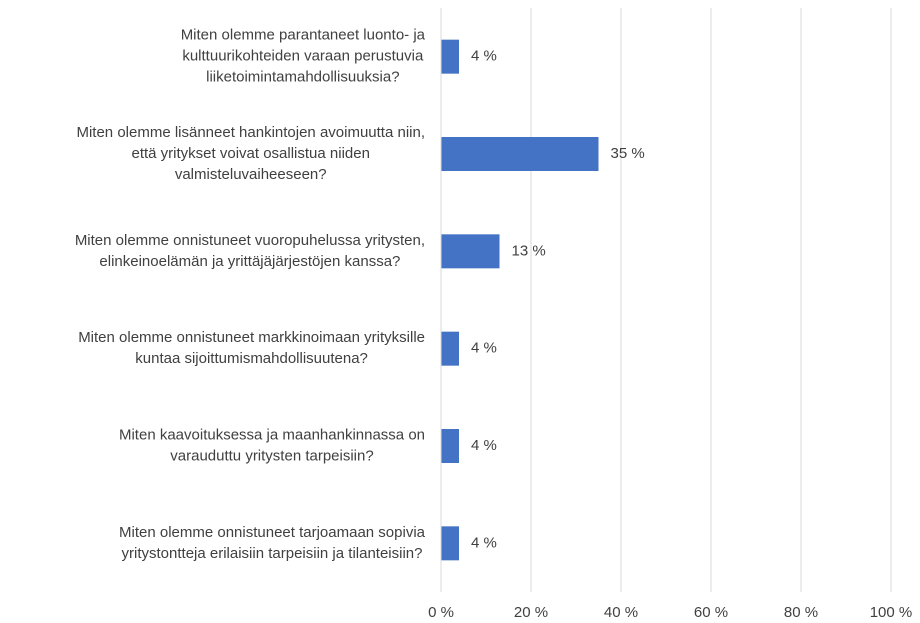 Image resolution: width=920 pixels, height=623 pixels. I want to click on x-tick-label: 60 %, so click(711, 612).